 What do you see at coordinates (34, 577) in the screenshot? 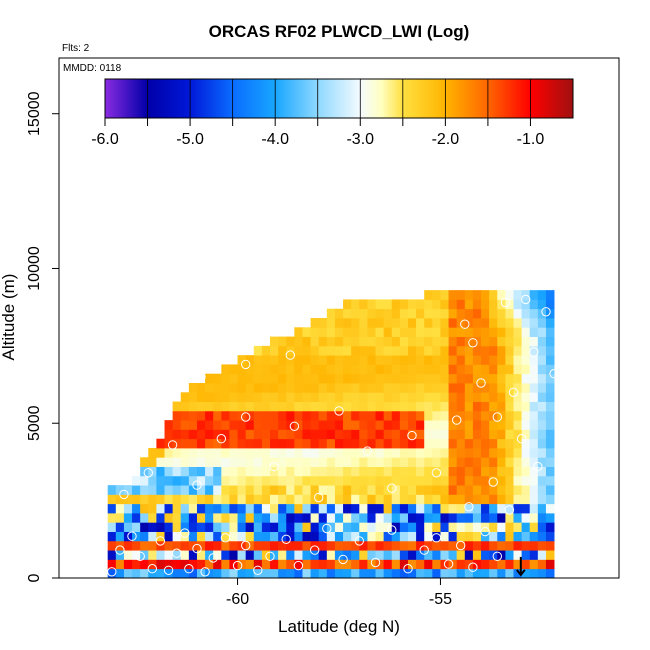
I see `y-tick-label: 0` at bounding box center [34, 577].